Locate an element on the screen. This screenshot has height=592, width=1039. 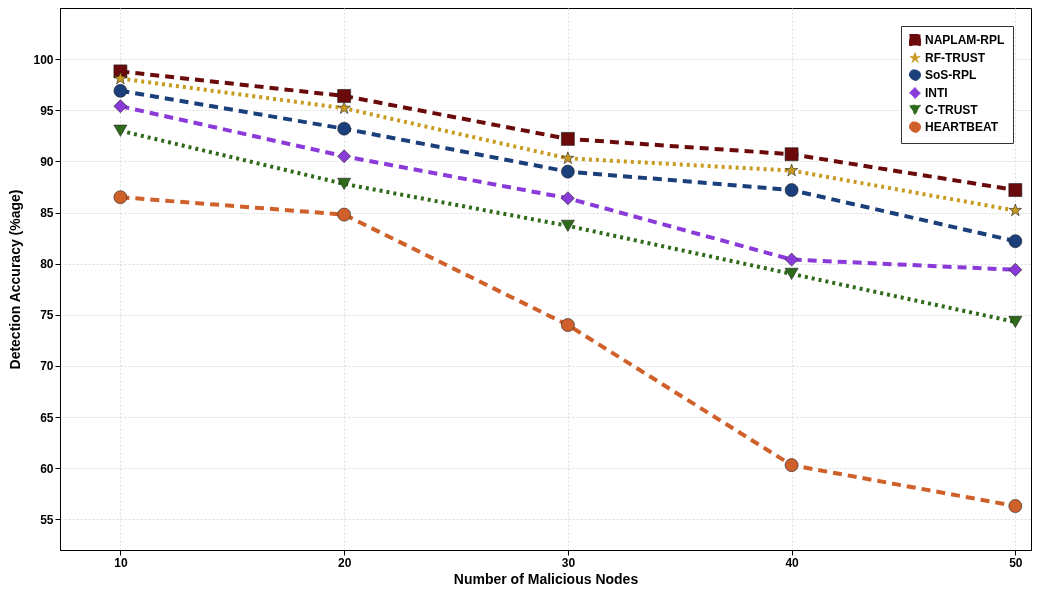
x-tick-label: 40 is located at coordinates (792, 562).